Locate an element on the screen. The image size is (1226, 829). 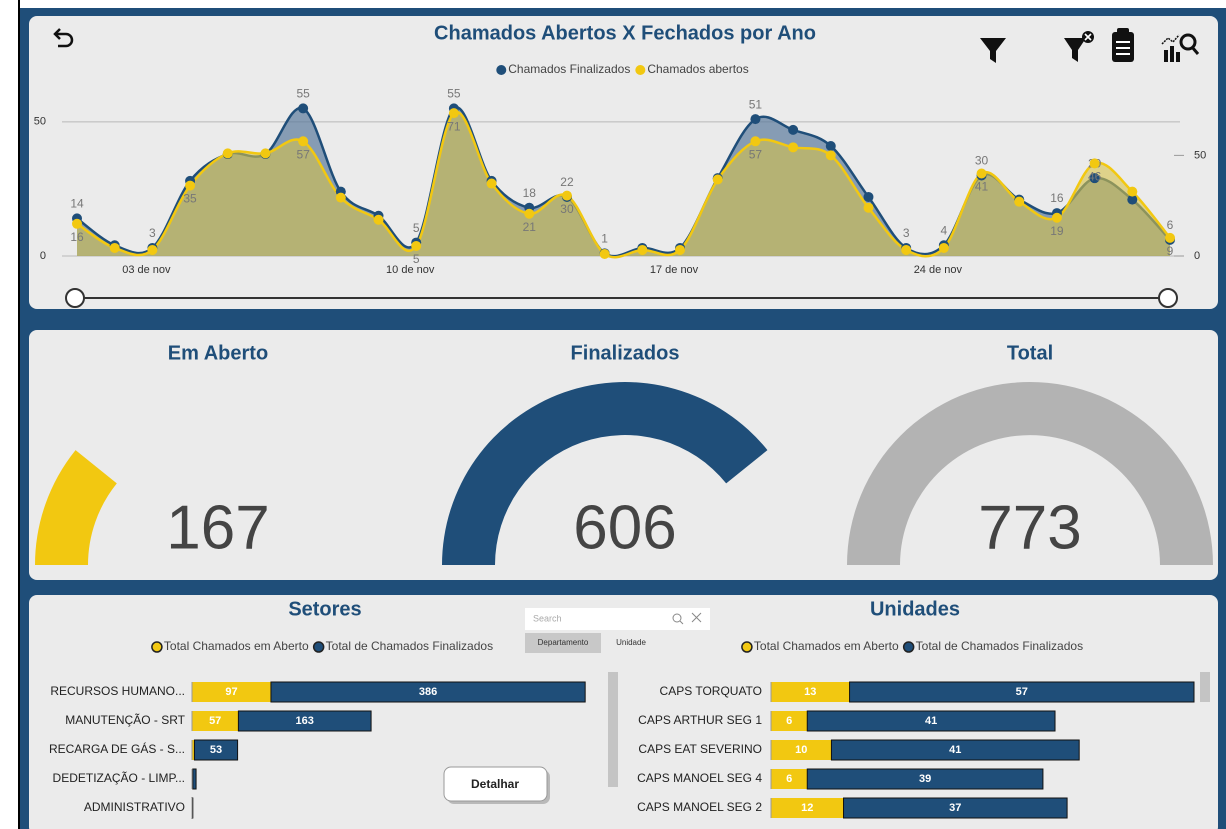
data-label: 5 is located at coordinates (416, 259).